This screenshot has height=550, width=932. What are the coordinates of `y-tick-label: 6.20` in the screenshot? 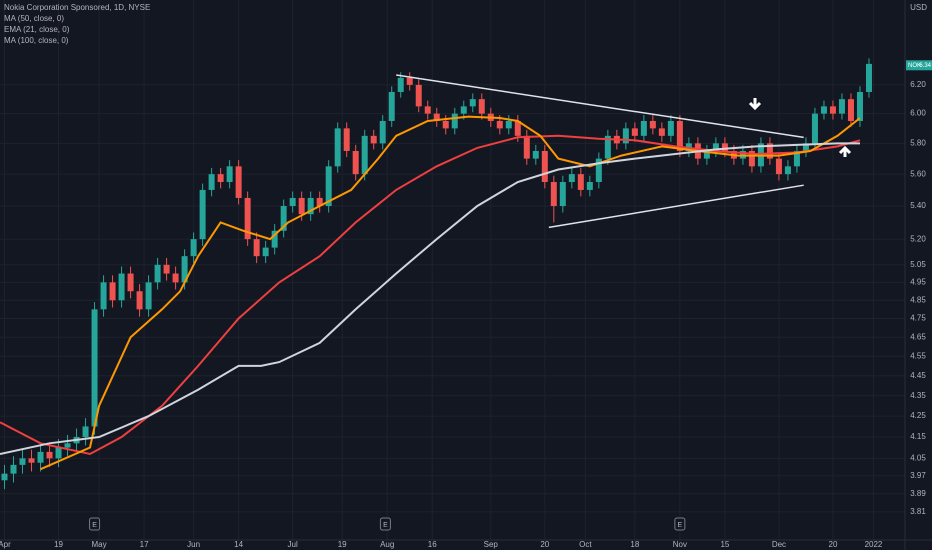 It's located at (918, 84).